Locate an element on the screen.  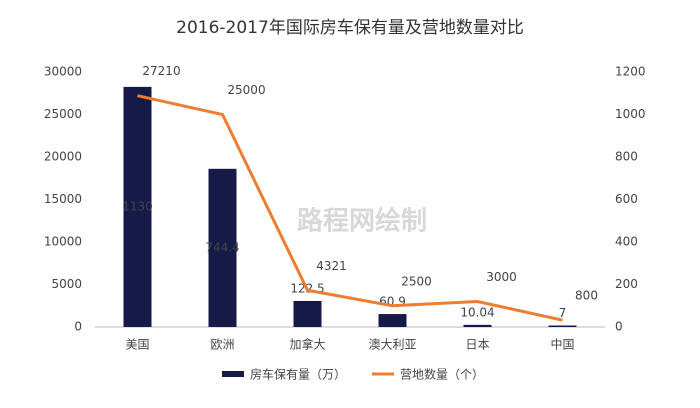
bar-value-label: 1130 is located at coordinates (137, 206).